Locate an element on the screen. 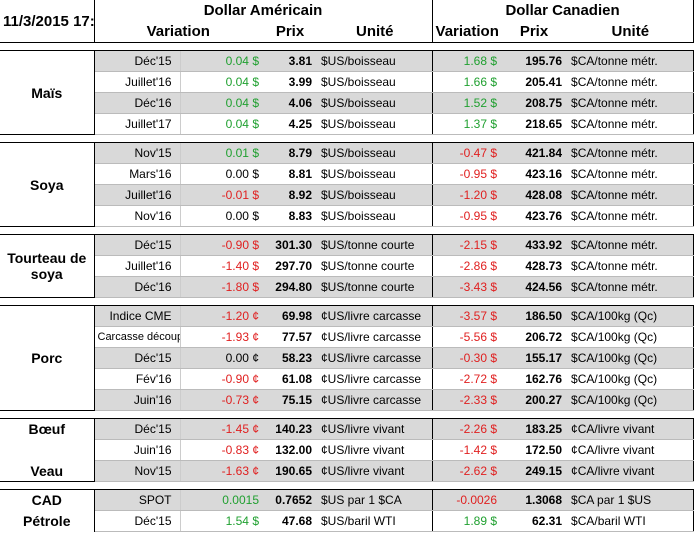  cad-price: 249.15 is located at coordinates (534, 471).